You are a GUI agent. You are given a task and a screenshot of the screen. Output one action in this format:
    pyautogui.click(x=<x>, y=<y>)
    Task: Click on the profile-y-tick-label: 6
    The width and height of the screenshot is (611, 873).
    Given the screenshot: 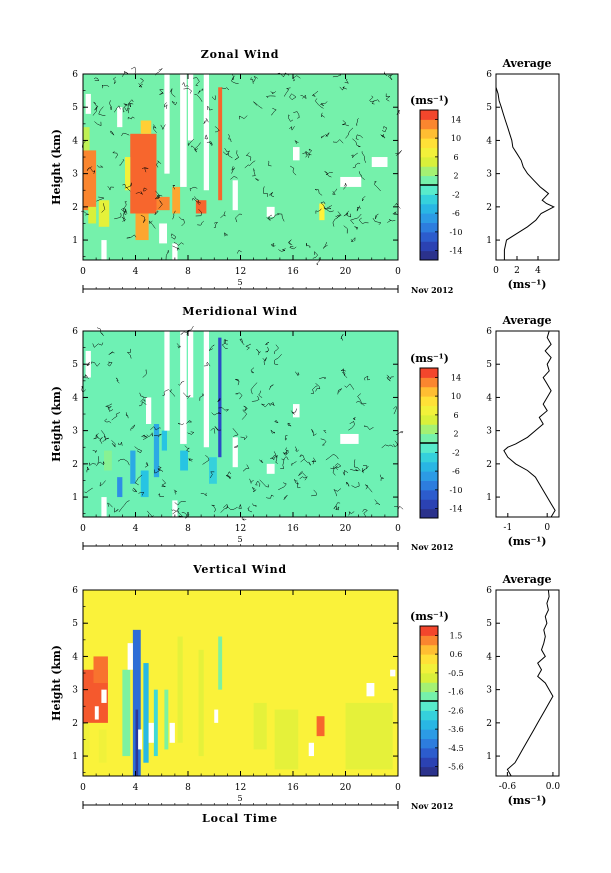 What is the action you would take?
    pyautogui.click(x=489, y=75)
    